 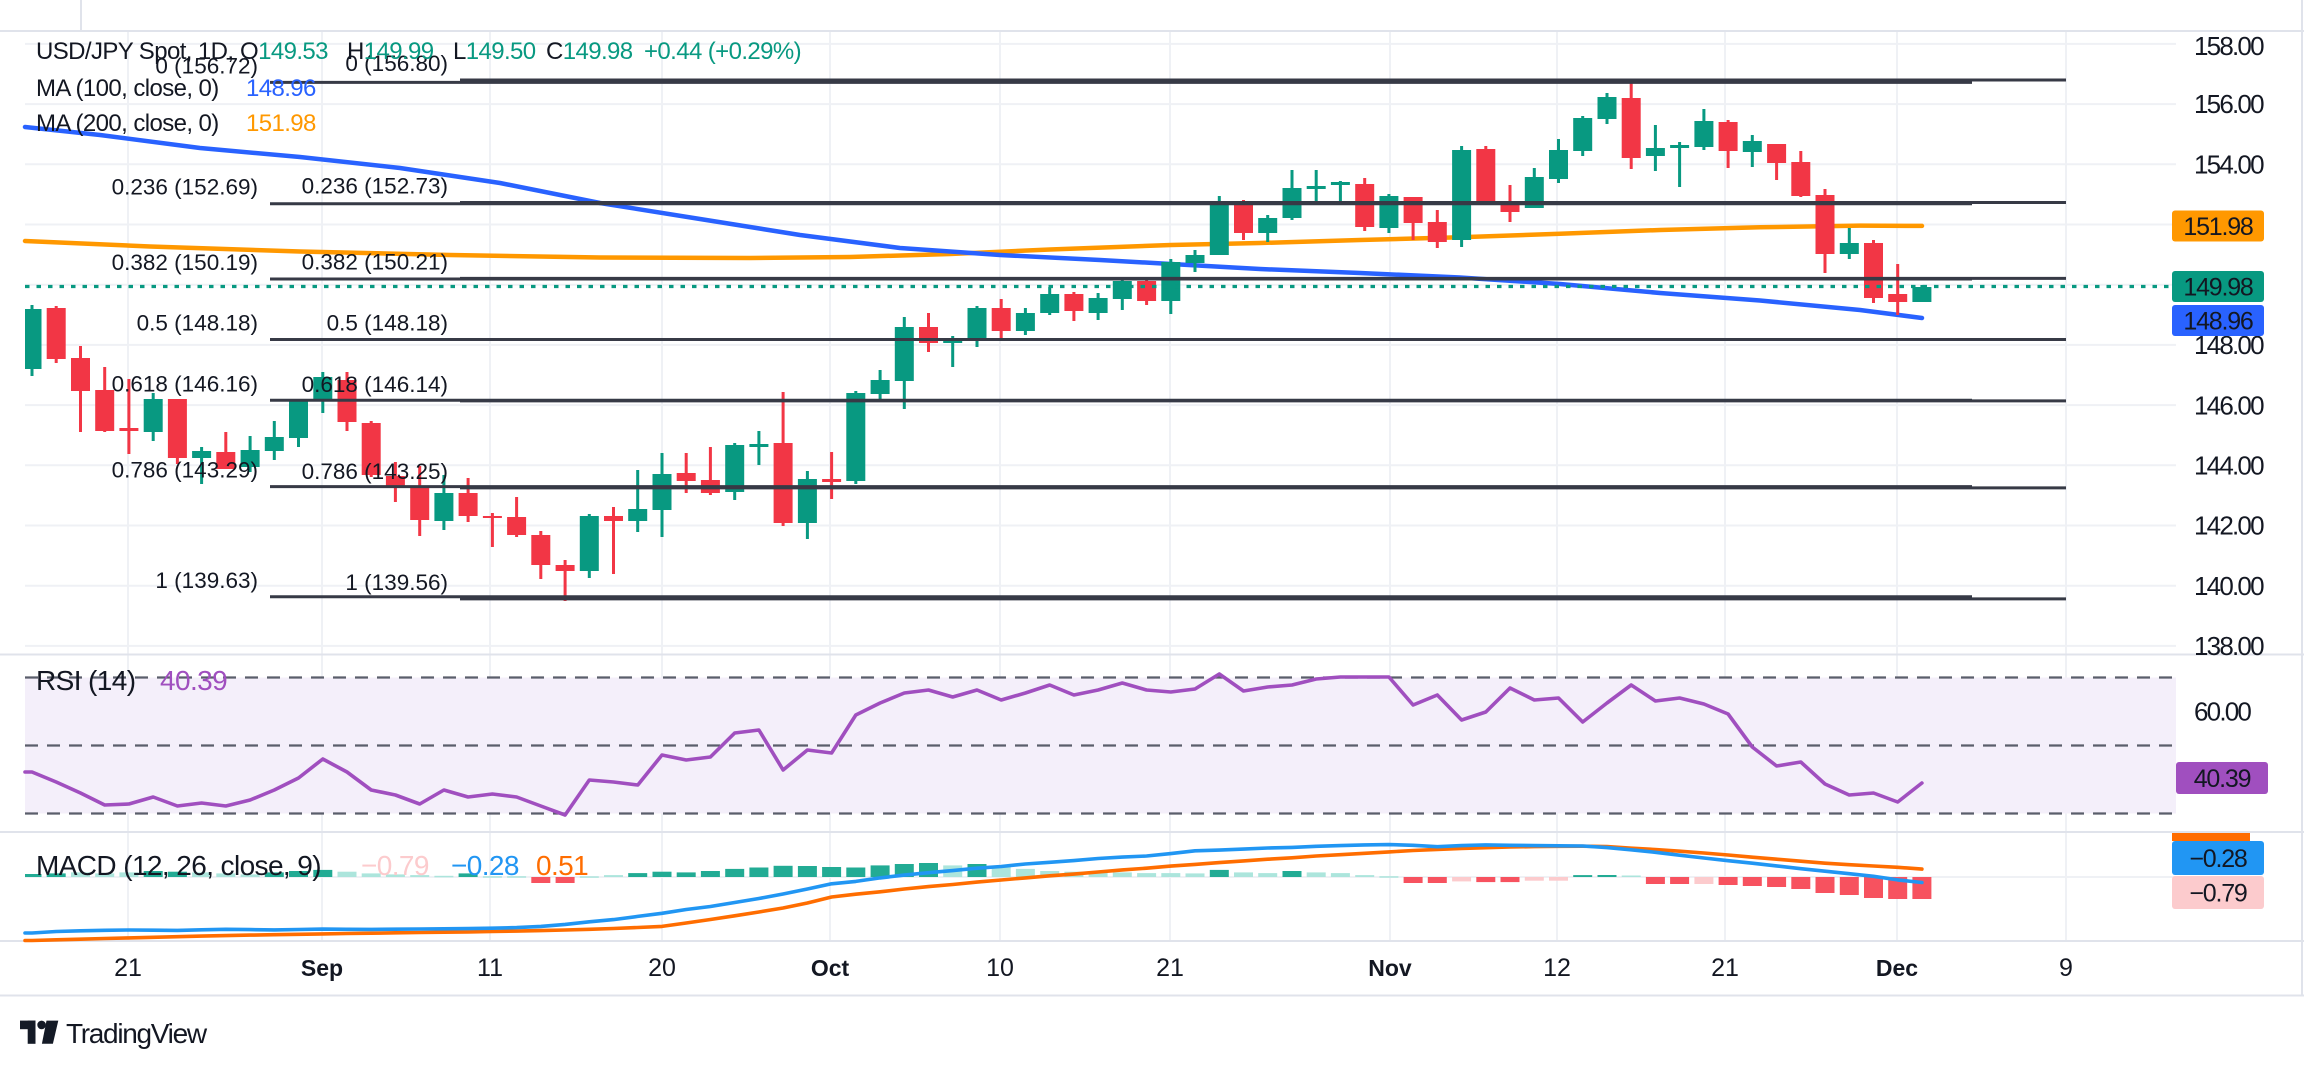 I want to click on svg-text: 138.00, so click(x=2229, y=646).